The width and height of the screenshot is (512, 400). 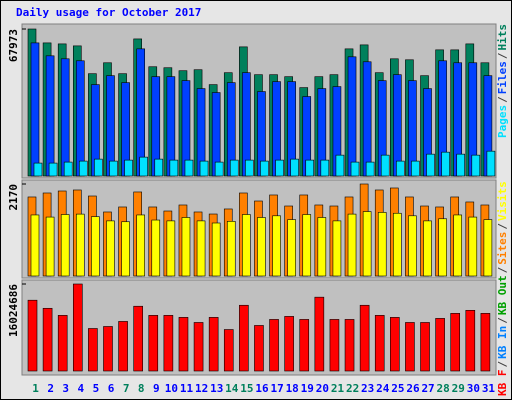 What do you see at coordinates (292, 388) in the screenshot?
I see `x-tick-label: 18` at bounding box center [292, 388].